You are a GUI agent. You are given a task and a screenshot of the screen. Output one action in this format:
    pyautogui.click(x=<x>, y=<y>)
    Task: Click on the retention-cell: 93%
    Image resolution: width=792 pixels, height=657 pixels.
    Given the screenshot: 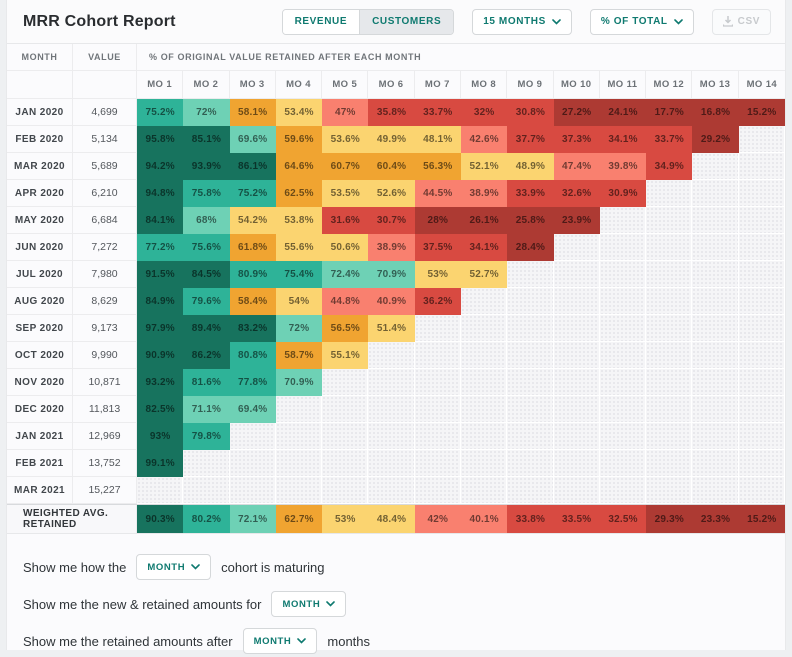 What is the action you would take?
    pyautogui.click(x=160, y=436)
    